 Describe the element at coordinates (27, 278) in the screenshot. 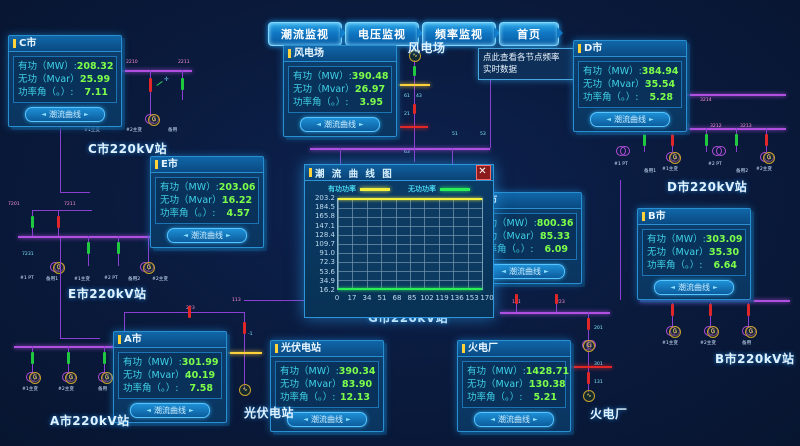

I see `label-e-1: #1 PT` at that location.